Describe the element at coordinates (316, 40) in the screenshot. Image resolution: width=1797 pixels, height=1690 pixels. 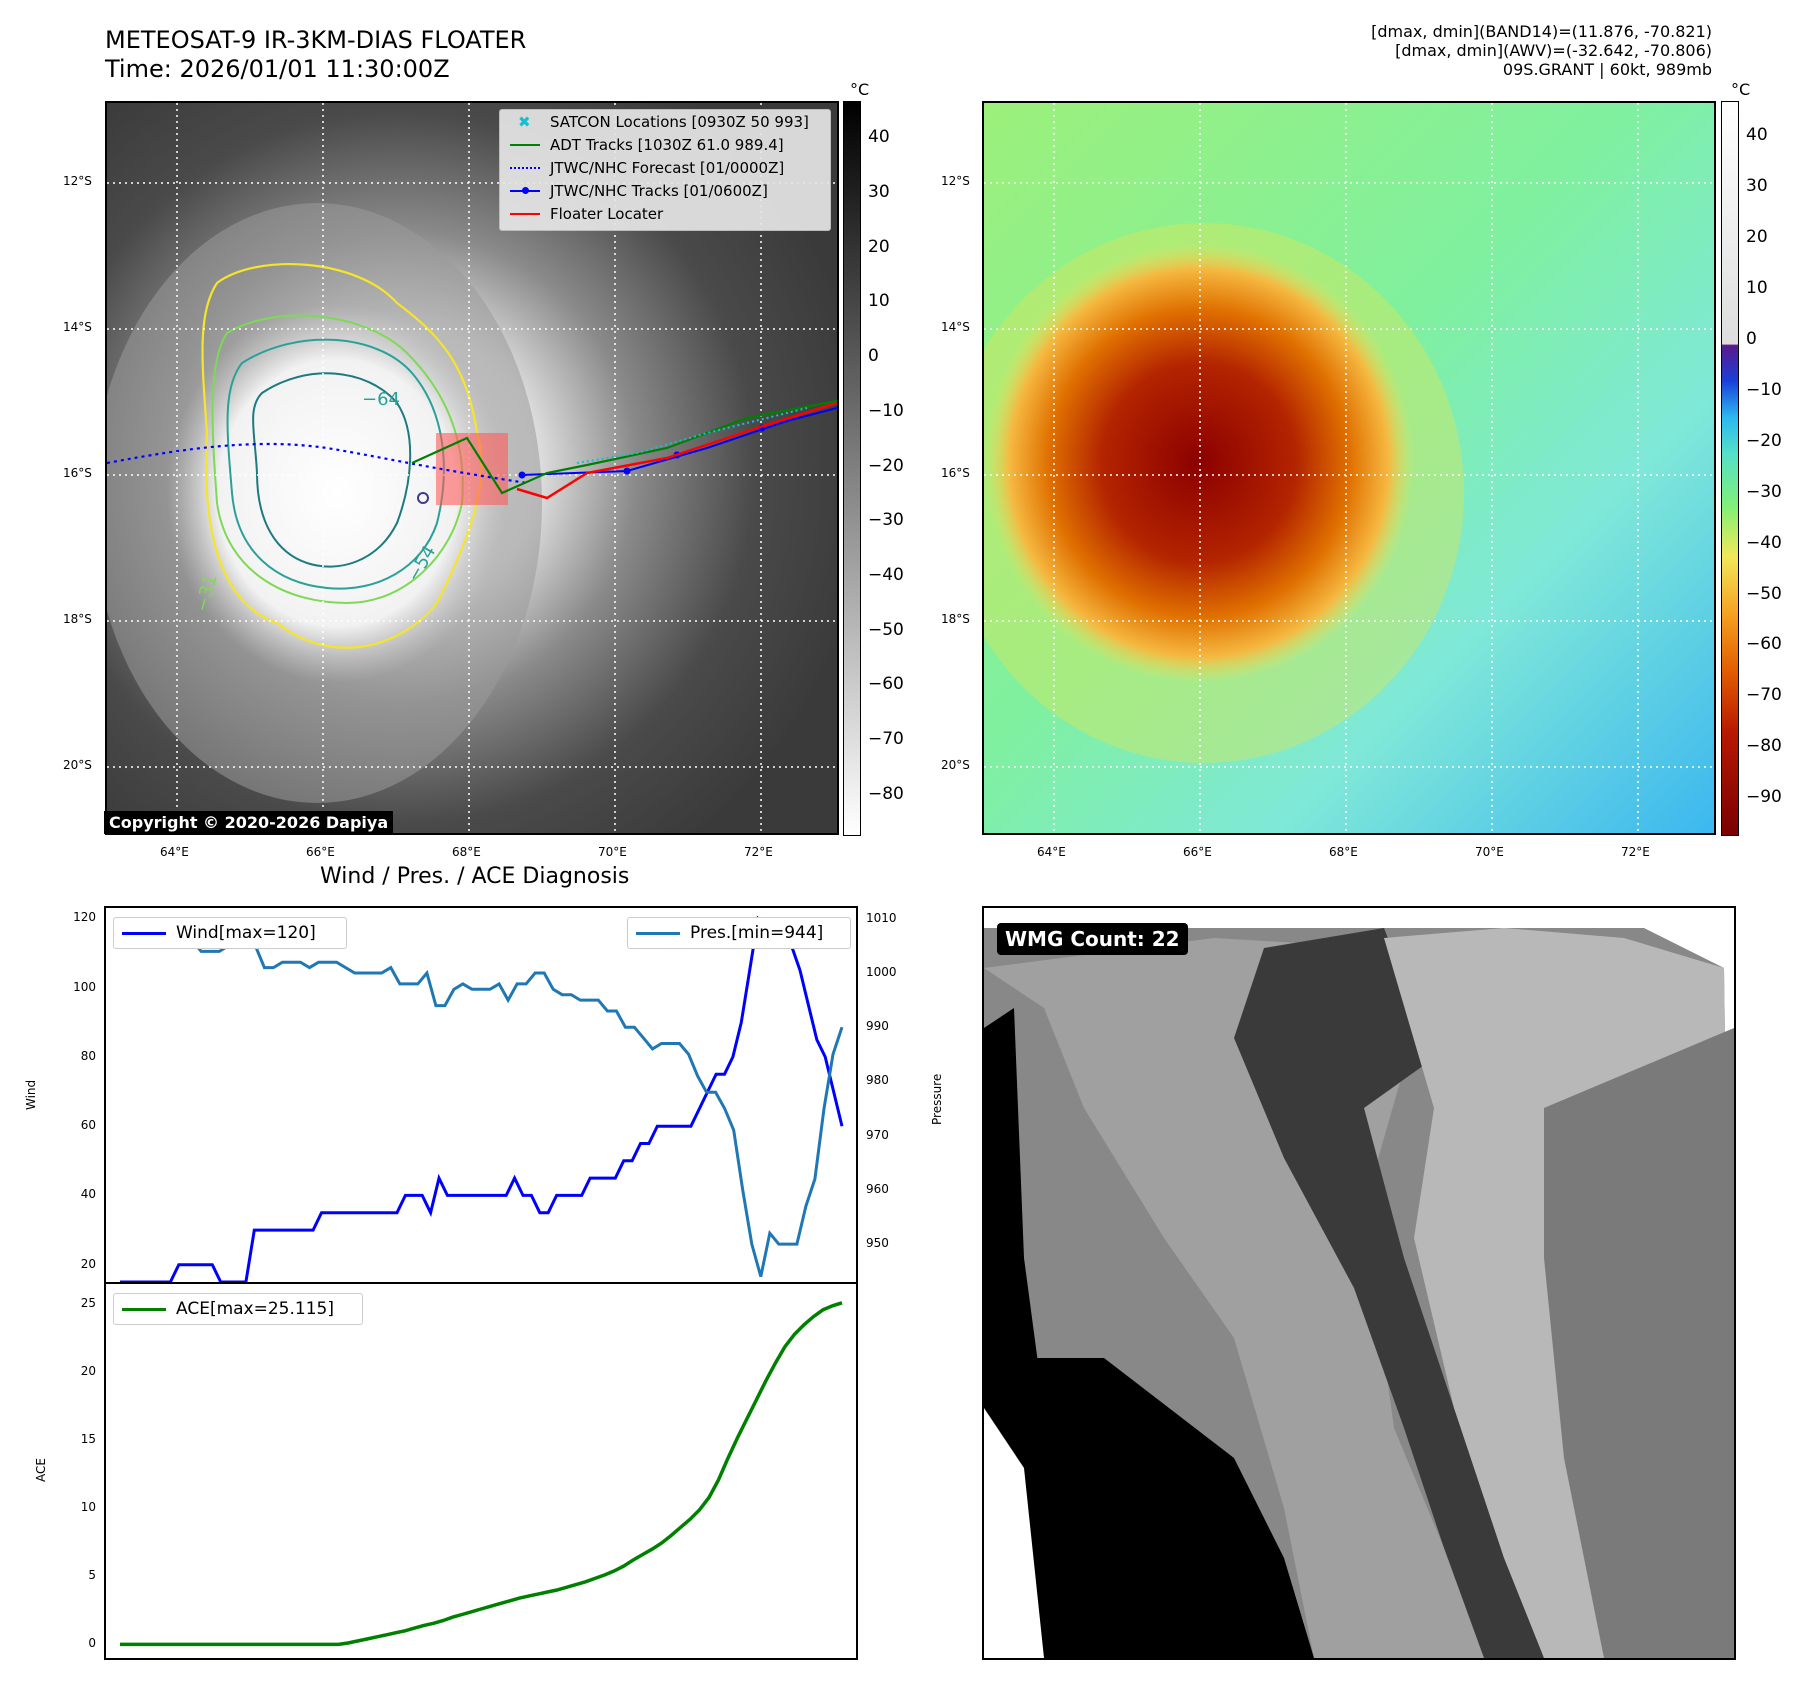
I see `title-line-1: METEOSAT-9 IR-3KM-DIAS FLOATER` at that location.